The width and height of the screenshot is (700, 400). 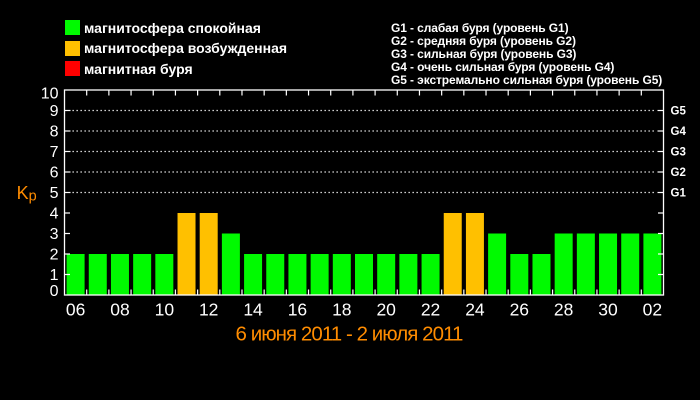 I want to click on svg-text: 9, so click(x=54, y=111).